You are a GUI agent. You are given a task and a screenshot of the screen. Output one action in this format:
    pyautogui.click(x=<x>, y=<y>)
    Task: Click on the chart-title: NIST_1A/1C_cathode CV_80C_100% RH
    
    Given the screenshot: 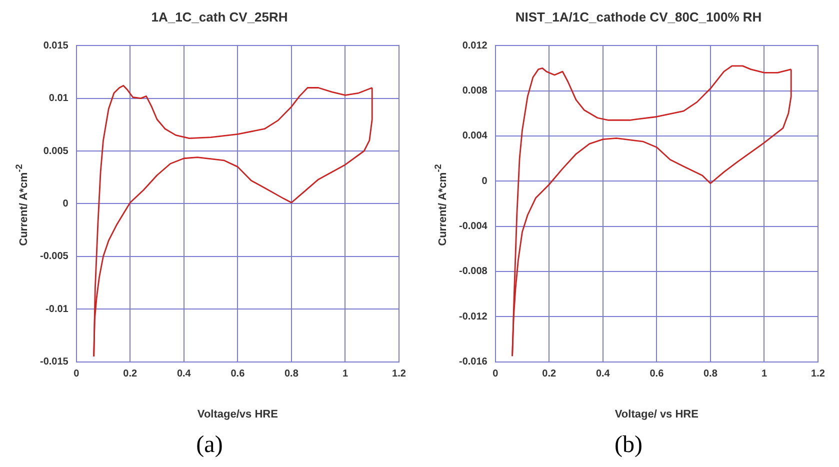 What is the action you would take?
    pyautogui.click(x=638, y=16)
    